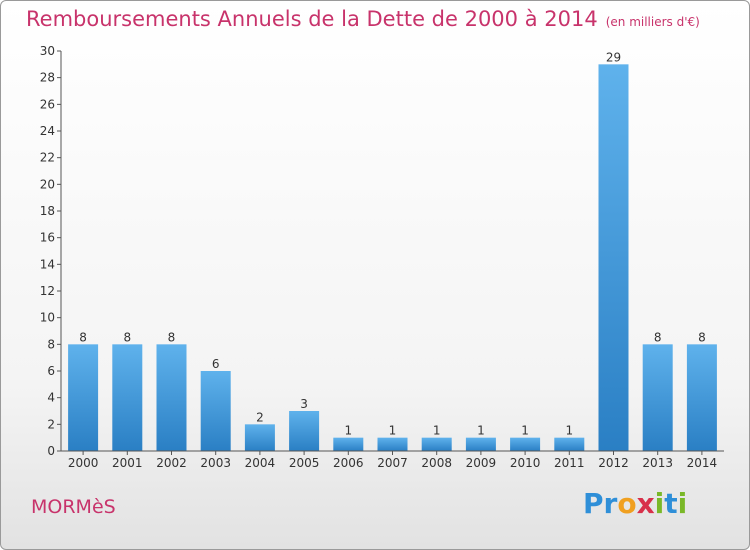 The image size is (750, 550). Describe the element at coordinates (47, 104) in the screenshot. I see `y-tick-label: 26` at that location.